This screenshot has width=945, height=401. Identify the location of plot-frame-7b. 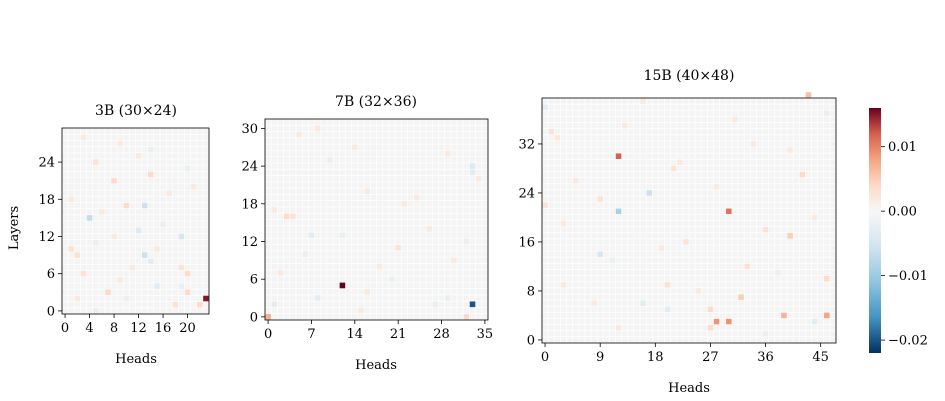
(376, 219).